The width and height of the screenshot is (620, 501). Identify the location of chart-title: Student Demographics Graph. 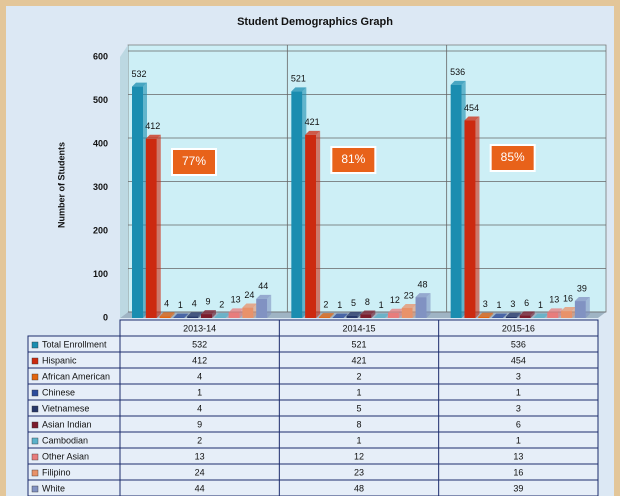
(315, 22).